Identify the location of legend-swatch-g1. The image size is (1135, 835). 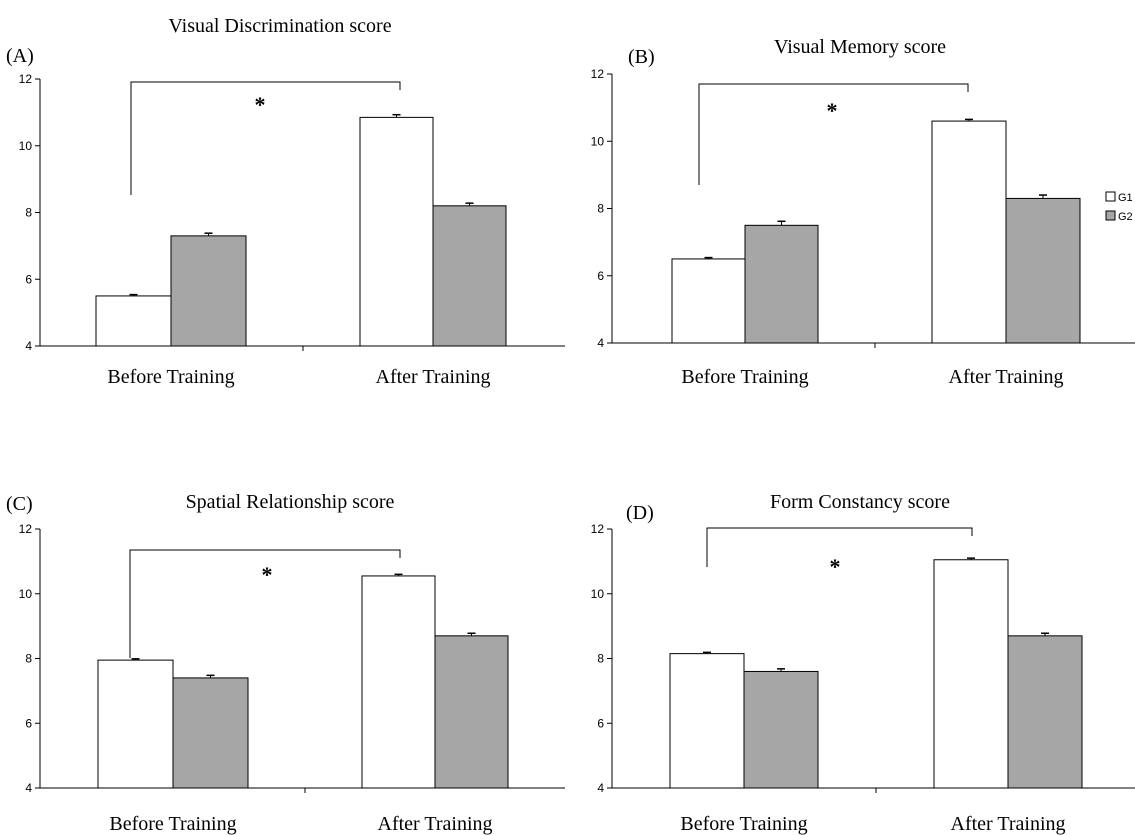
(1110, 196).